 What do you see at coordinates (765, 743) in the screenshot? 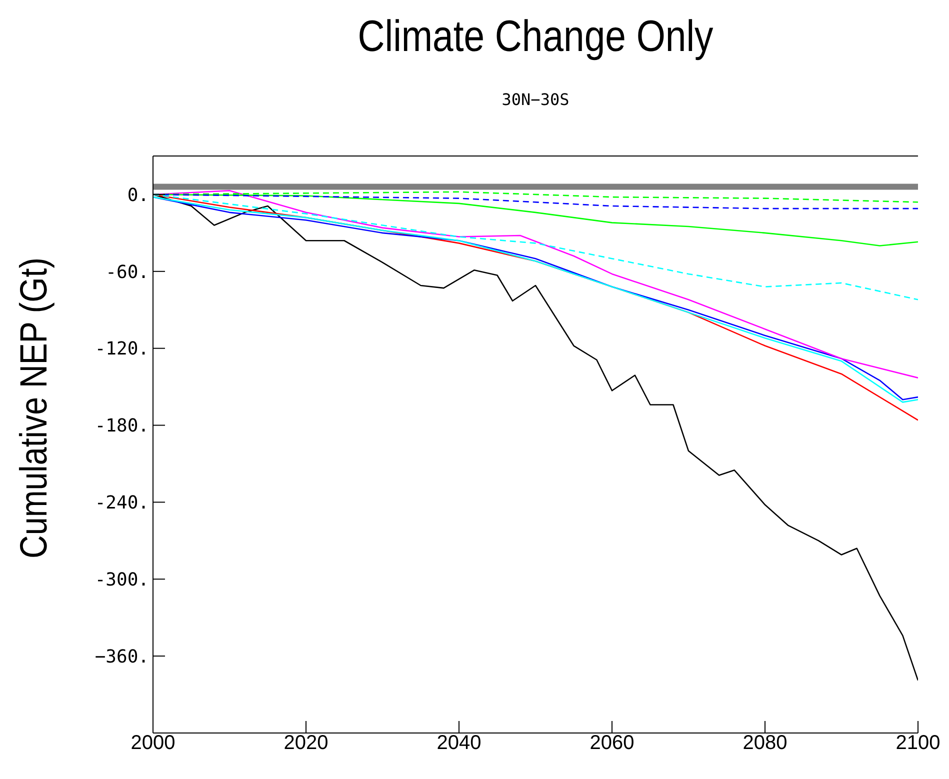
I see `x-tick-label: 2080` at bounding box center [765, 743].